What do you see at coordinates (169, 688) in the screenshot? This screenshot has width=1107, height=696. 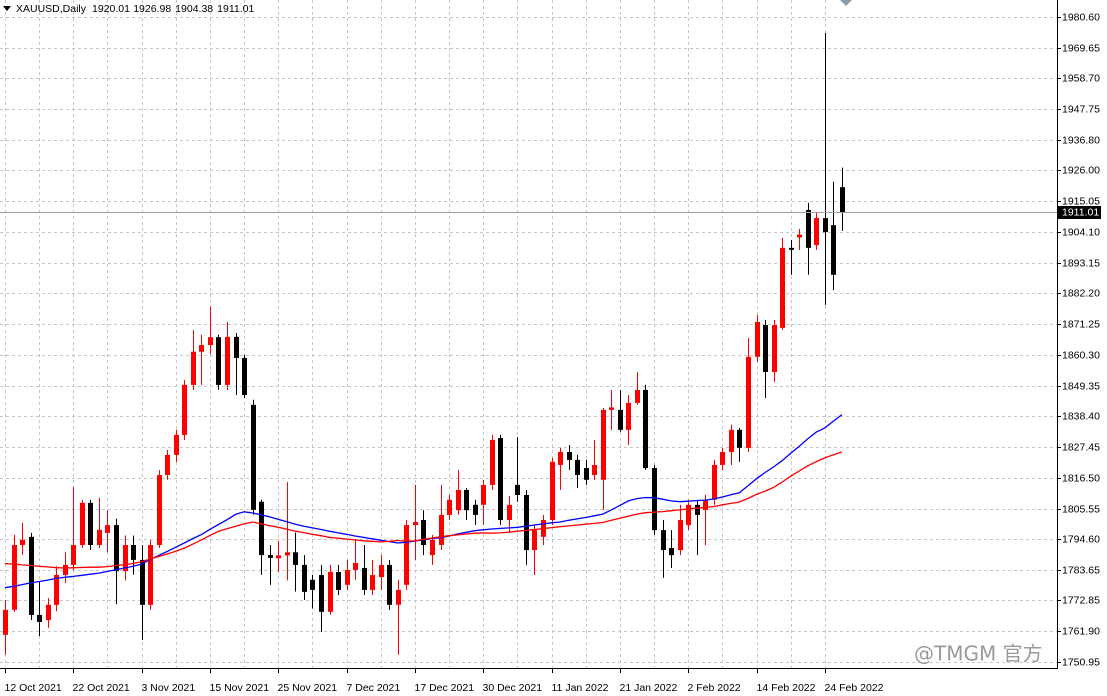 I see `x-tick-label: 3 Nov 2021` at bounding box center [169, 688].